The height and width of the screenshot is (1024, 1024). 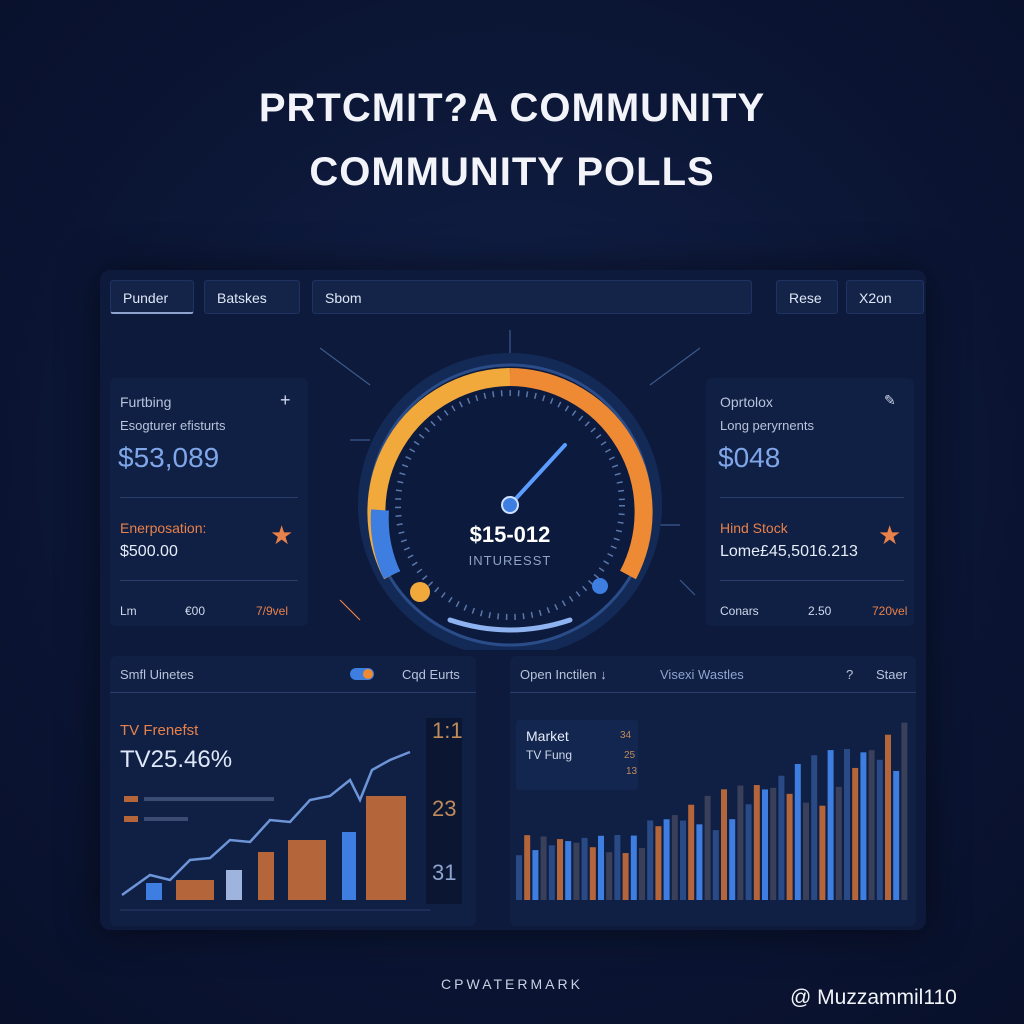 What do you see at coordinates (630, 755) in the screenshot?
I see `legend-number: 25` at bounding box center [630, 755].